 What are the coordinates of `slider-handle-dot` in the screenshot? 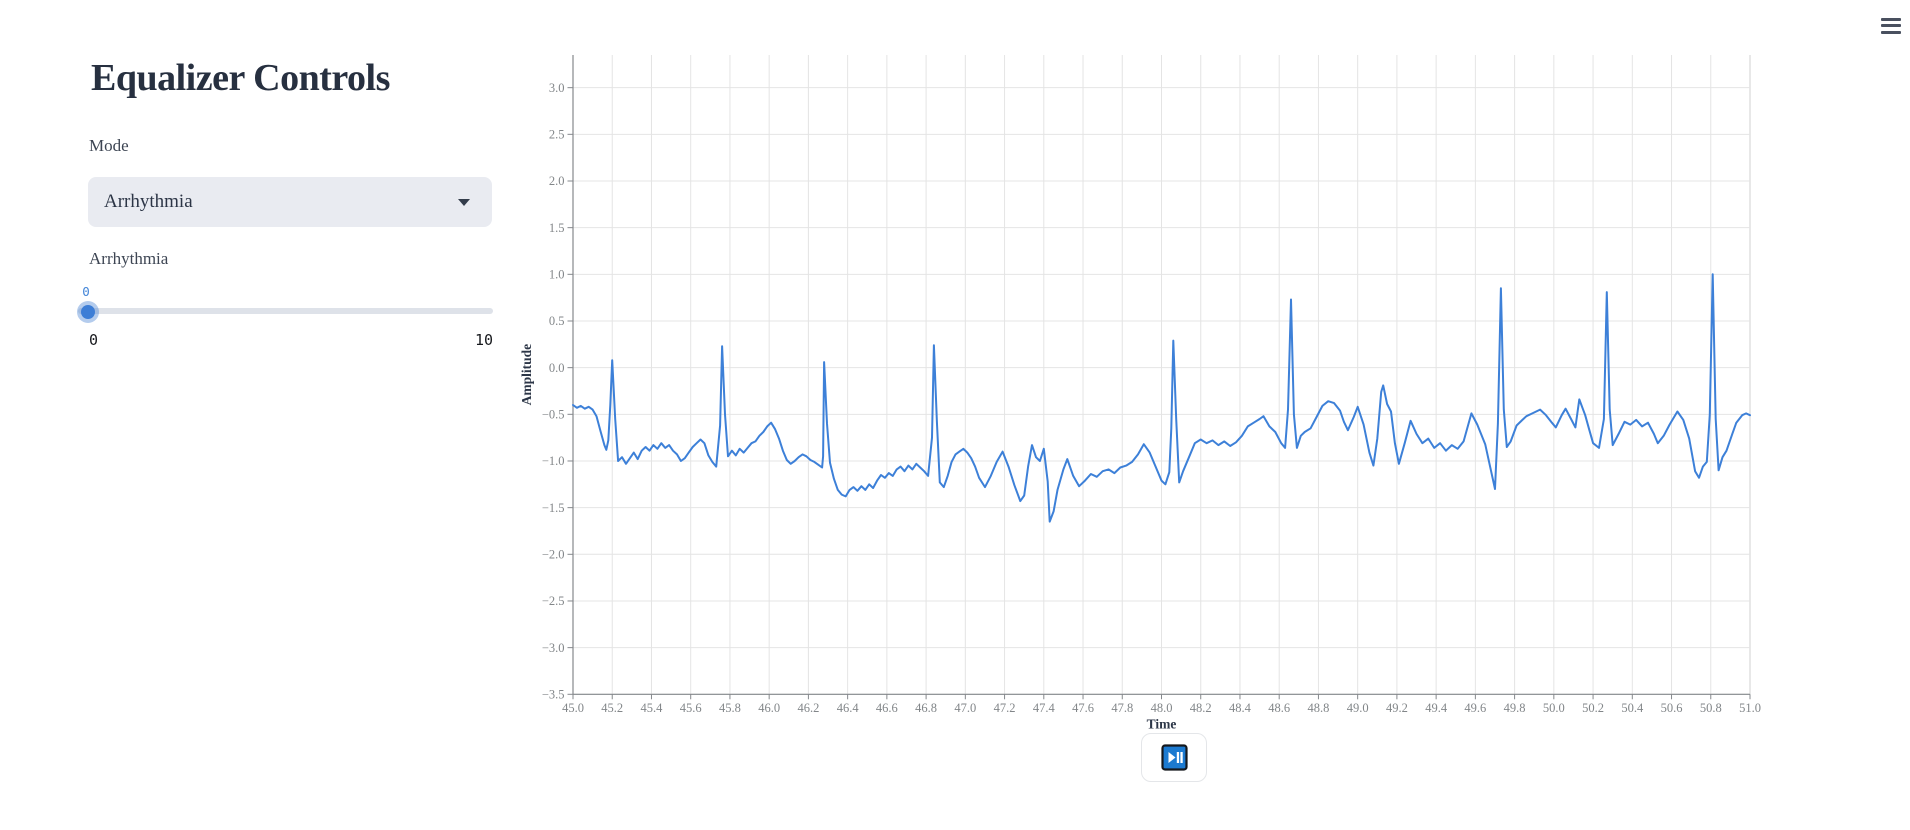 It's located at (88, 311).